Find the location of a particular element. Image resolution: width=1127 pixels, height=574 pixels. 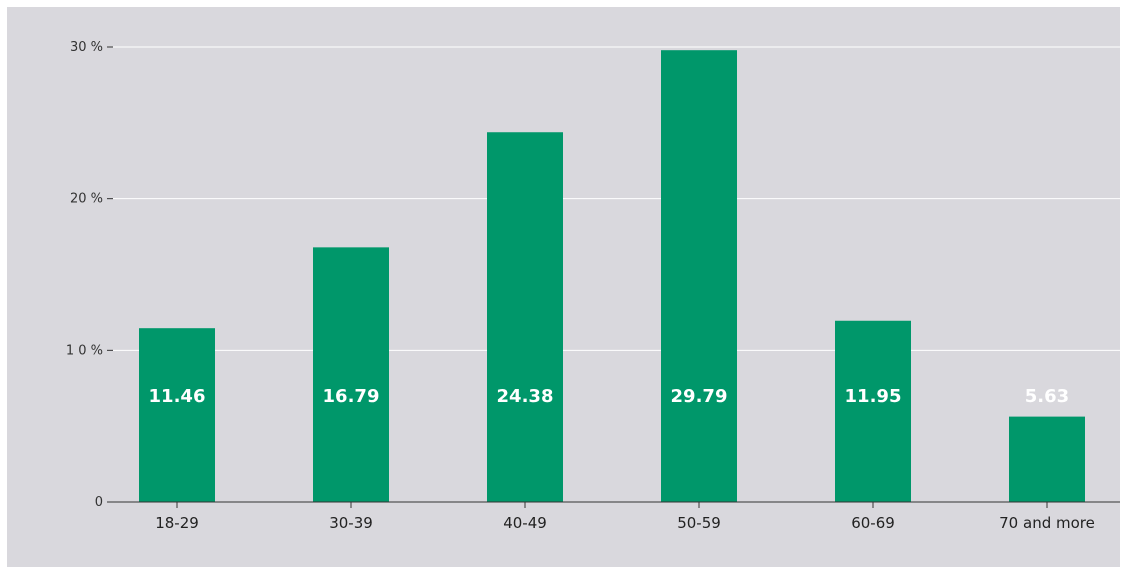

y-tick-label-10: 1 0 % is located at coordinates (84, 350).